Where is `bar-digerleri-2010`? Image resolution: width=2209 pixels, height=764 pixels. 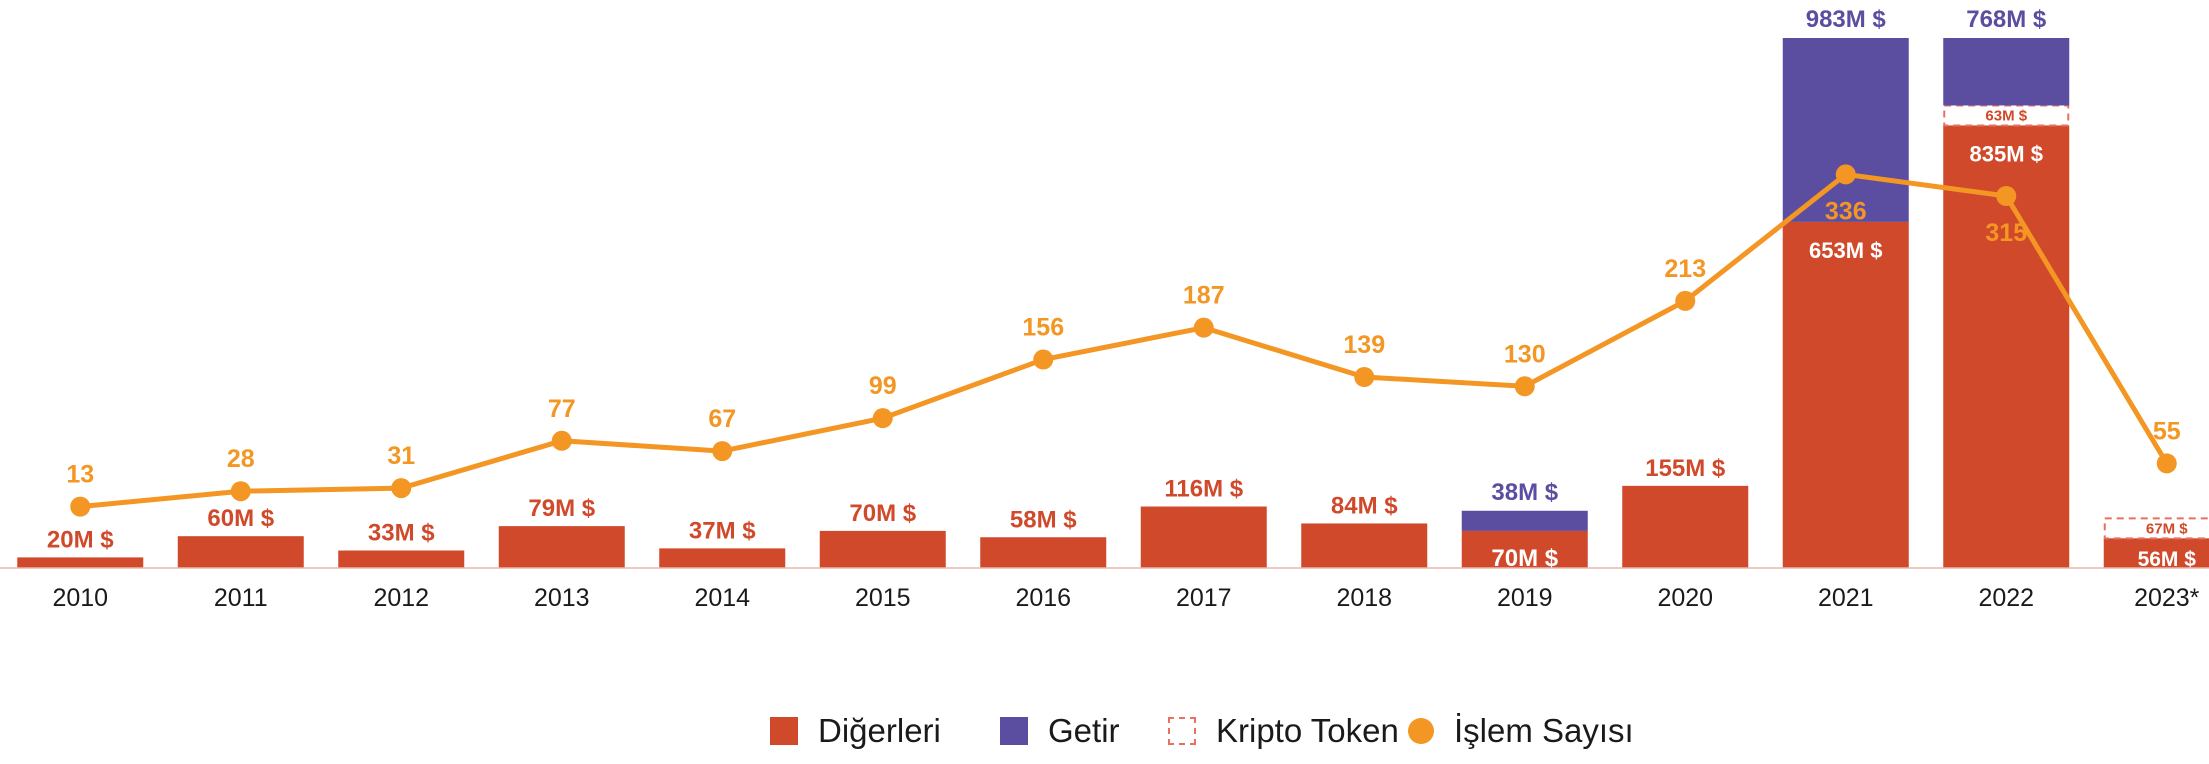 bar-digerleri-2010 is located at coordinates (80, 562).